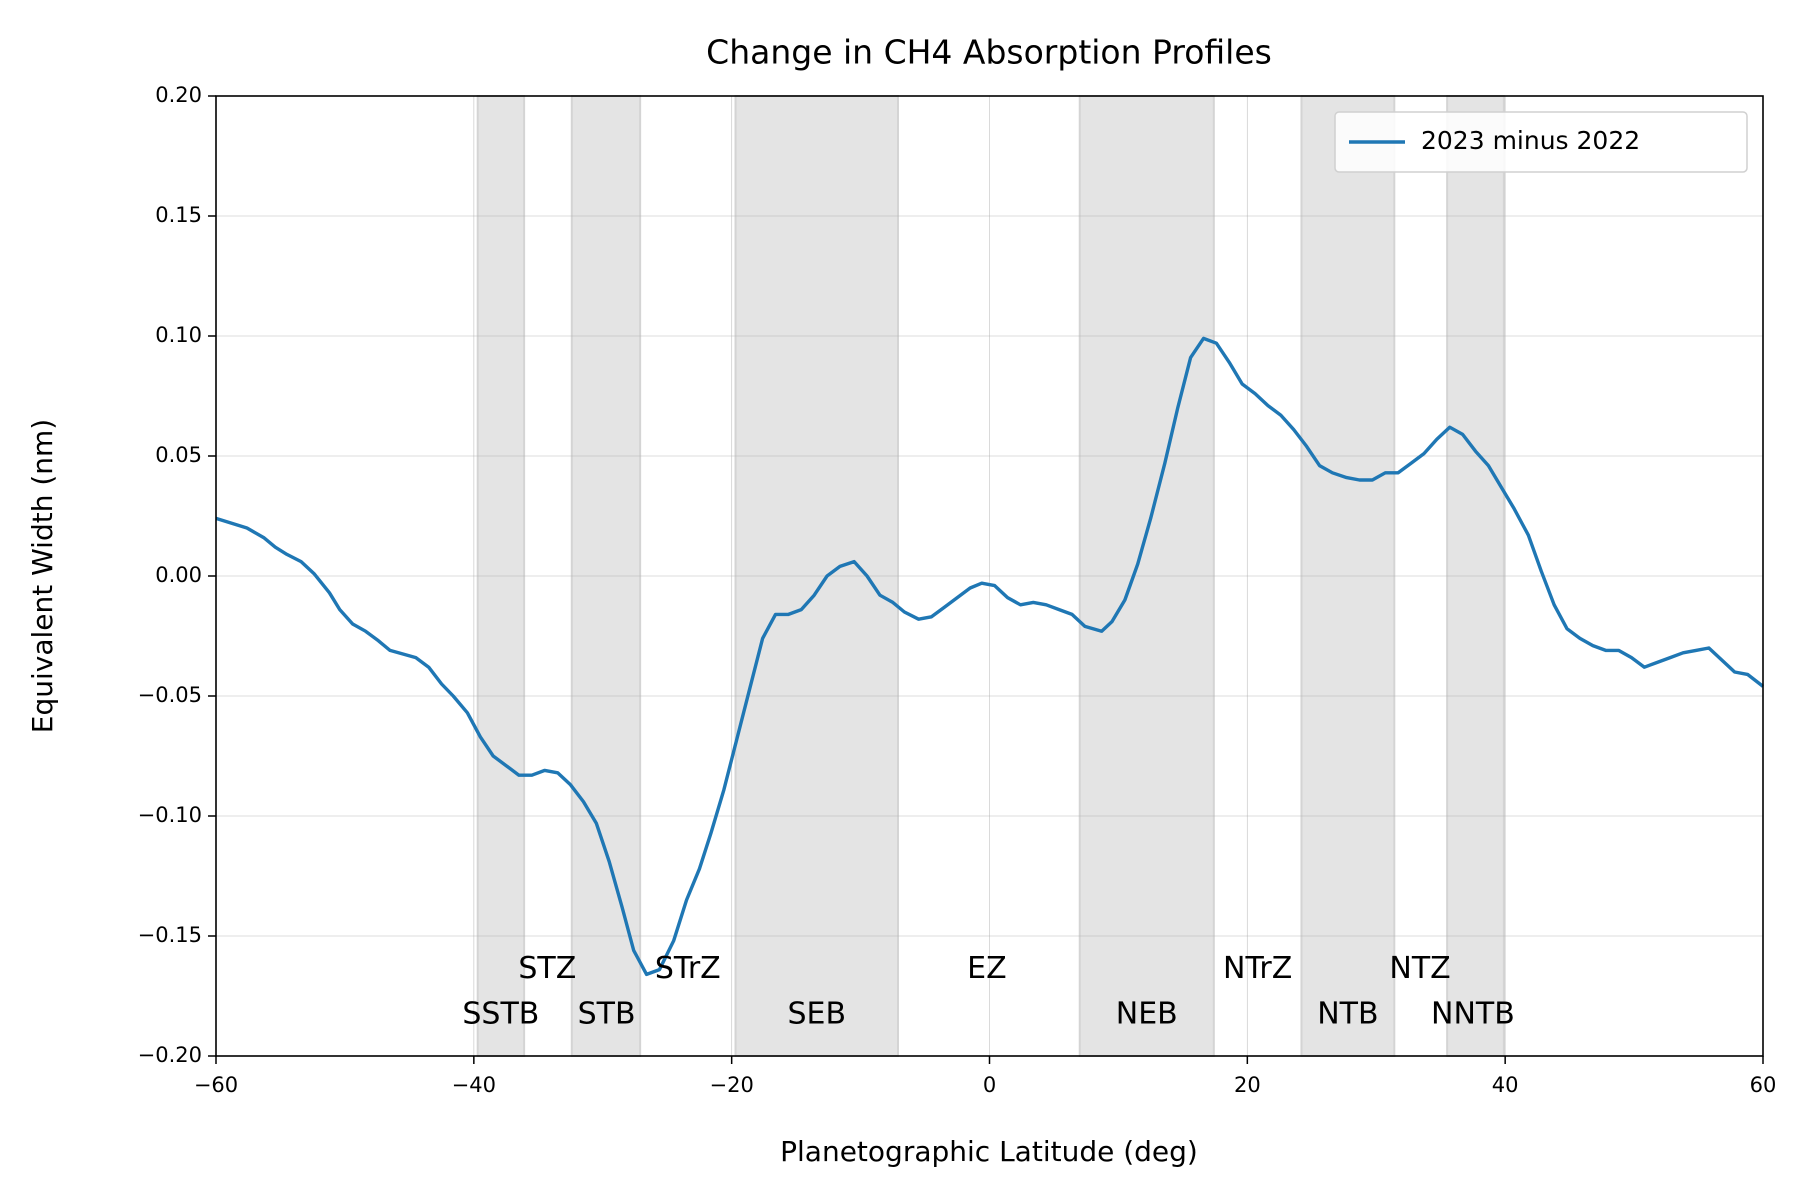  What do you see at coordinates (1347, 1014) in the screenshot?
I see `zone-label: NTB` at bounding box center [1347, 1014].